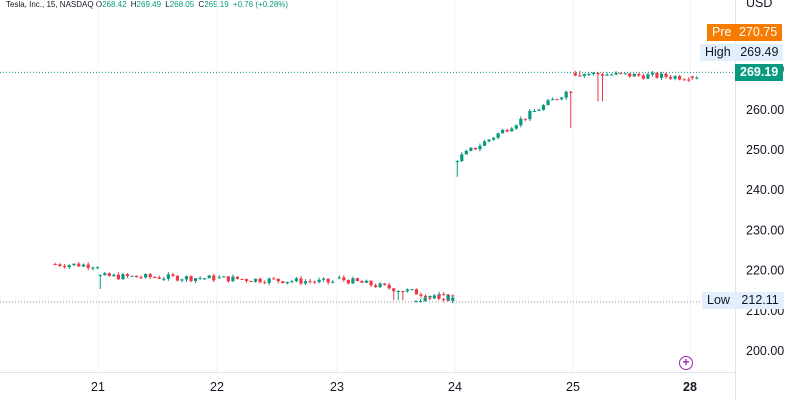 The width and height of the screenshot is (800, 400). What do you see at coordinates (690, 387) in the screenshot?
I see `x-tick-label: 28` at bounding box center [690, 387].